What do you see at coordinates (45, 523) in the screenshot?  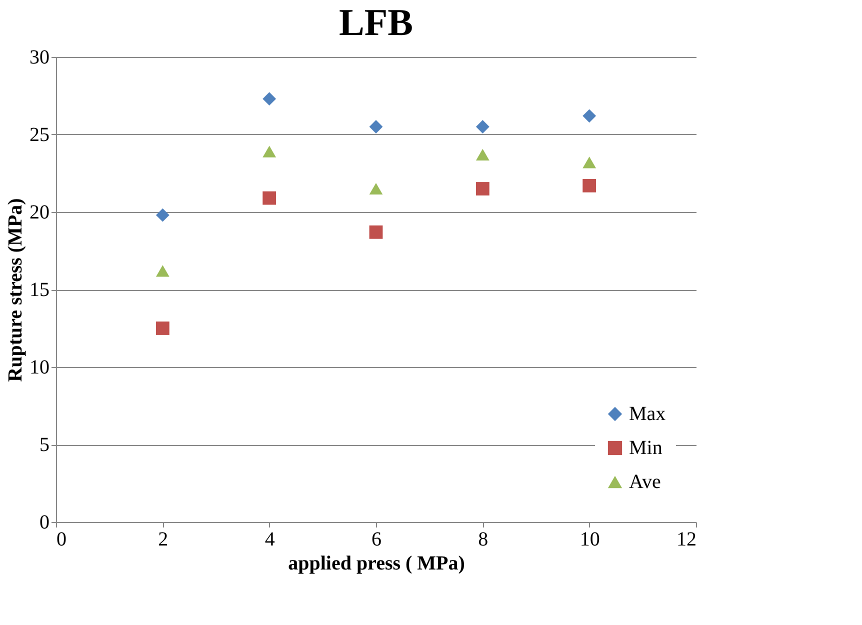 I see `y-tick-label: 0` at bounding box center [45, 523].